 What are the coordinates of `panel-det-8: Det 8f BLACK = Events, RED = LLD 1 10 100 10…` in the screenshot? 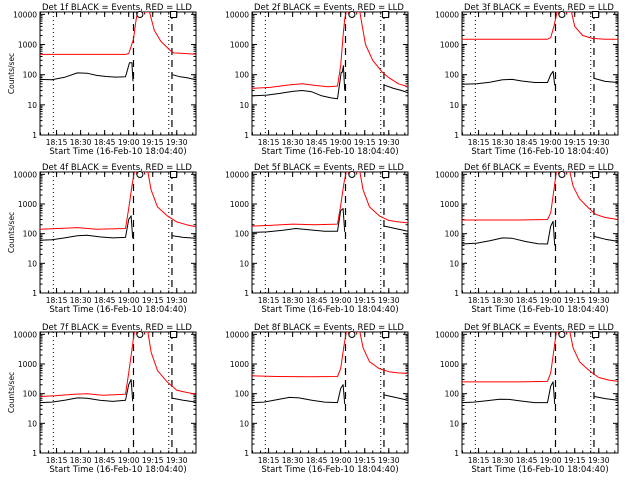 It's located at (317, 399).